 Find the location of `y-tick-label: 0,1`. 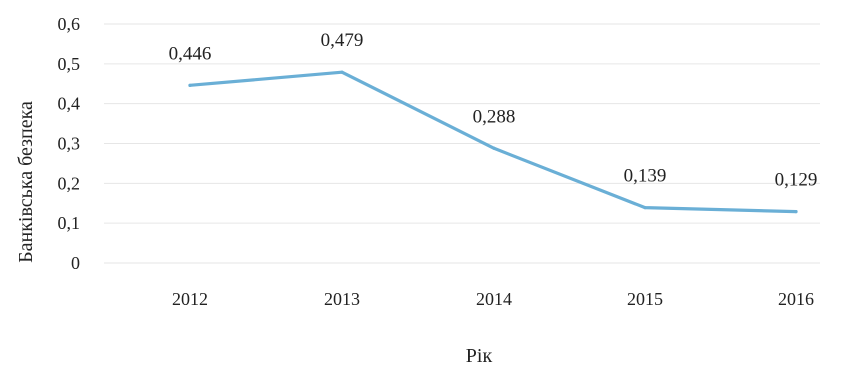

y-tick-label: 0,1 is located at coordinates (69, 223).